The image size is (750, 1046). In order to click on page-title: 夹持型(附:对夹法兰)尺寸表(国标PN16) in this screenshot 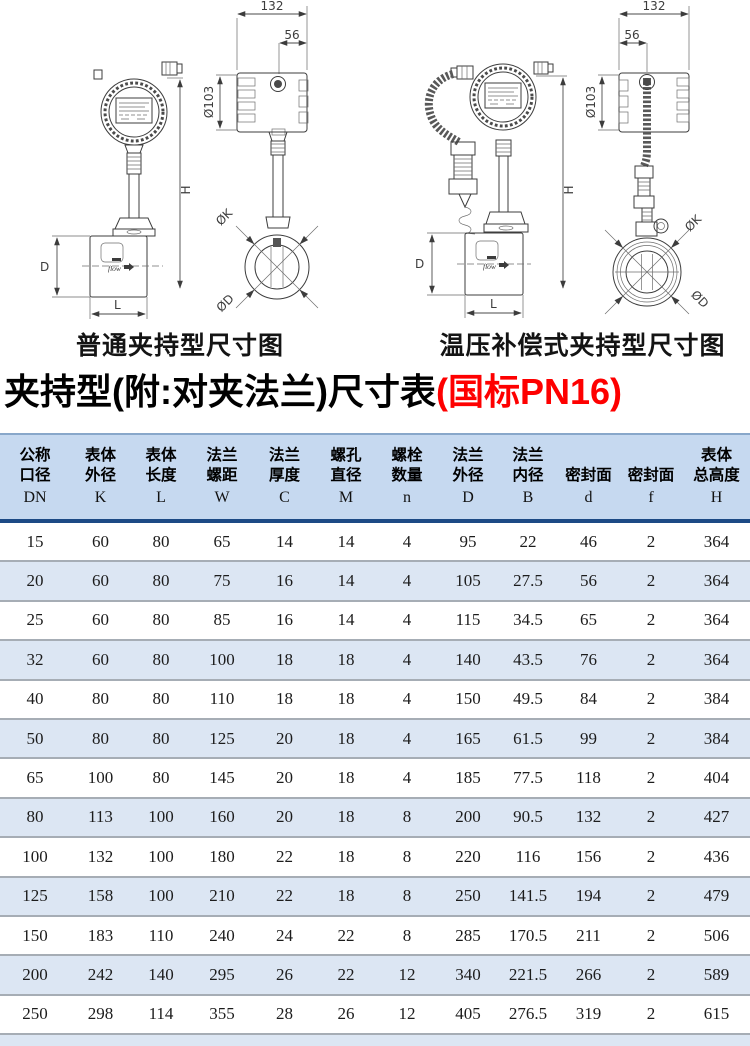, I will do `click(313, 389)`.